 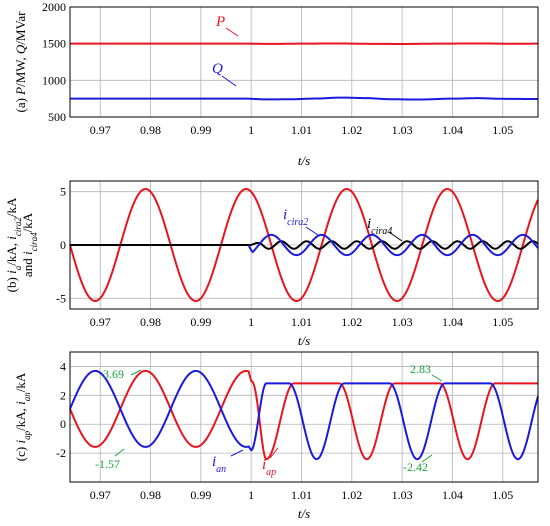 I want to click on series-line-i_ap, so click(x=303, y=415).